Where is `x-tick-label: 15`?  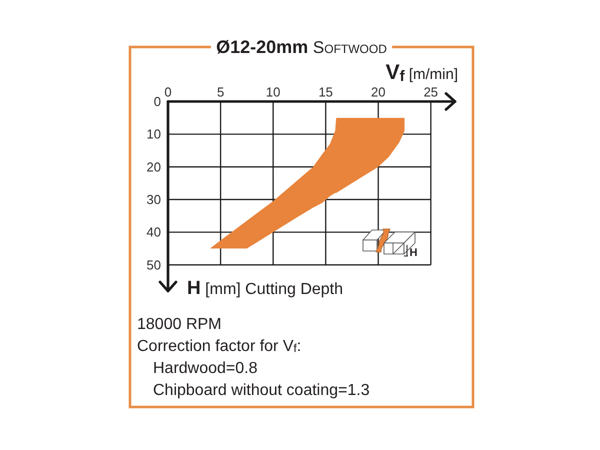 x-tick-label: 15 is located at coordinates (325, 92).